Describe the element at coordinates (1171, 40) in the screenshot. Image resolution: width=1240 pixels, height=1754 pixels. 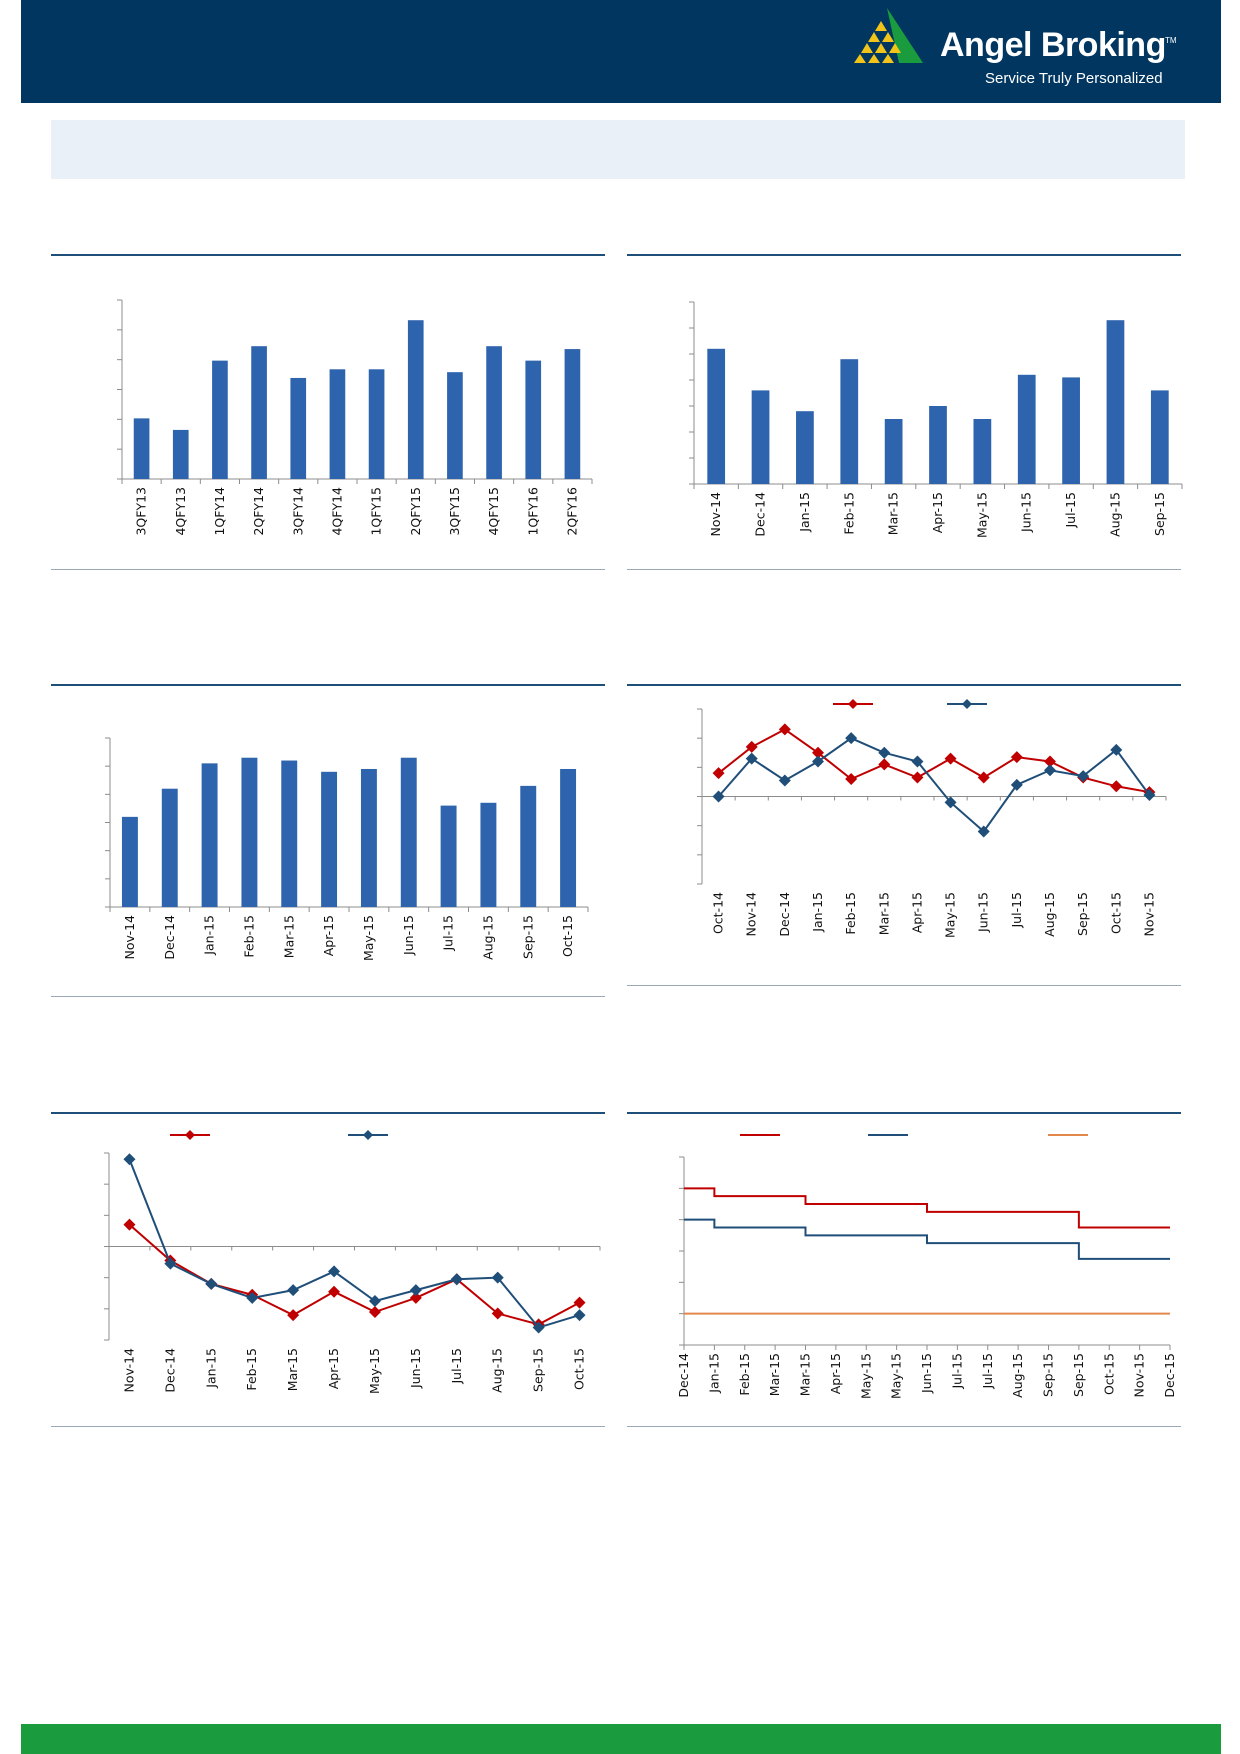
I see `brand-trademark: TM` at that location.